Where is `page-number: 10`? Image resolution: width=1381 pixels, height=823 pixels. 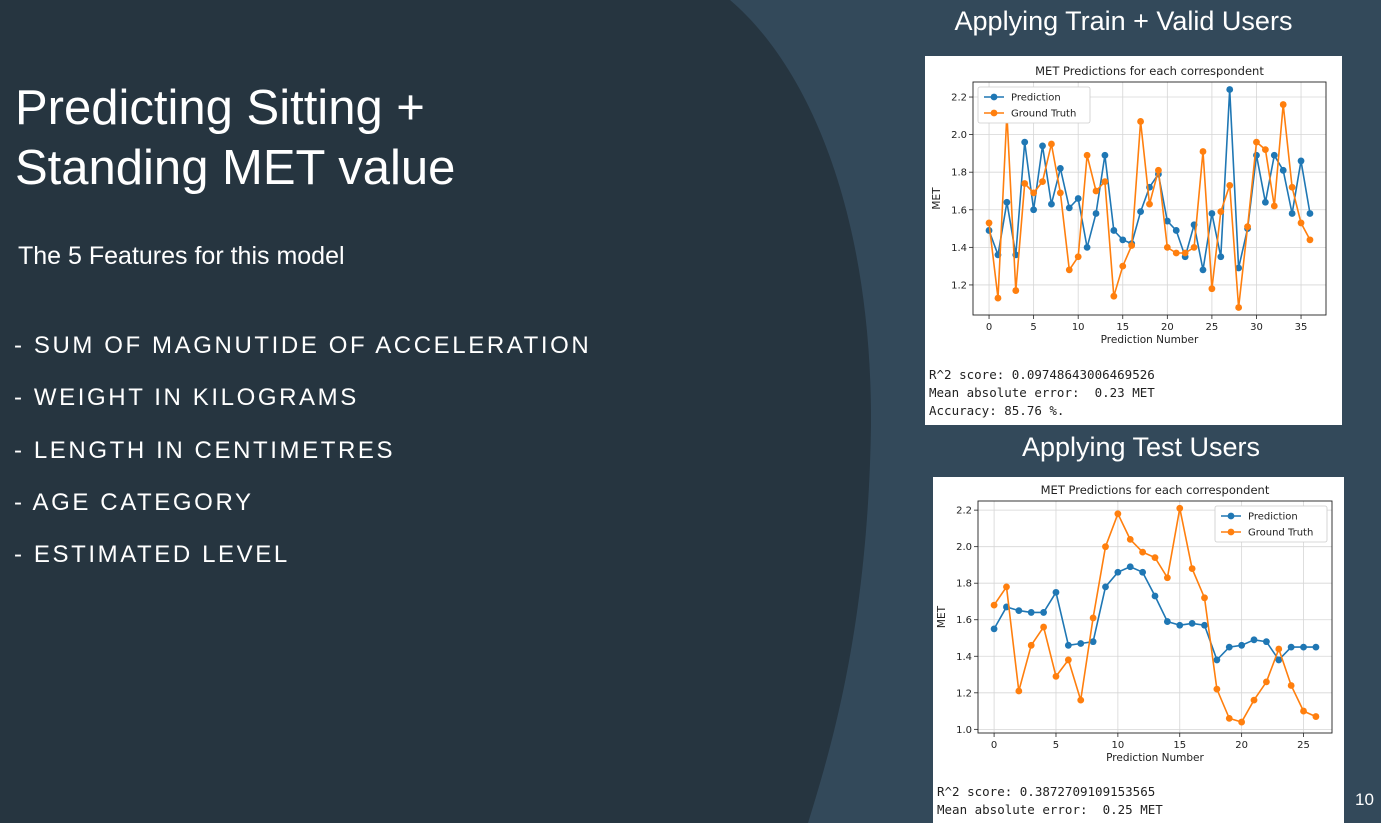
page-number: 10 is located at coordinates (1364, 799).